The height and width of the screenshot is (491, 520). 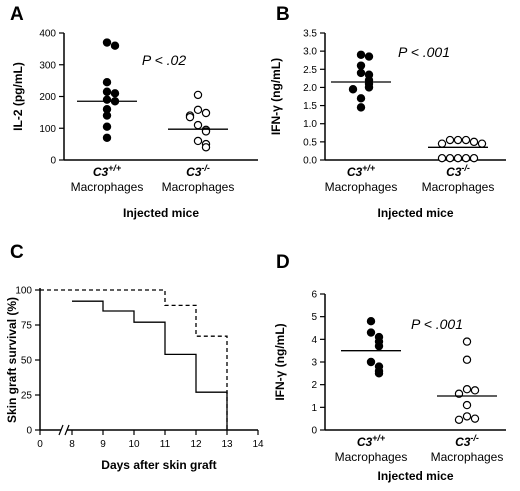 I want to click on y-tick-label: 200, so click(x=47, y=97).